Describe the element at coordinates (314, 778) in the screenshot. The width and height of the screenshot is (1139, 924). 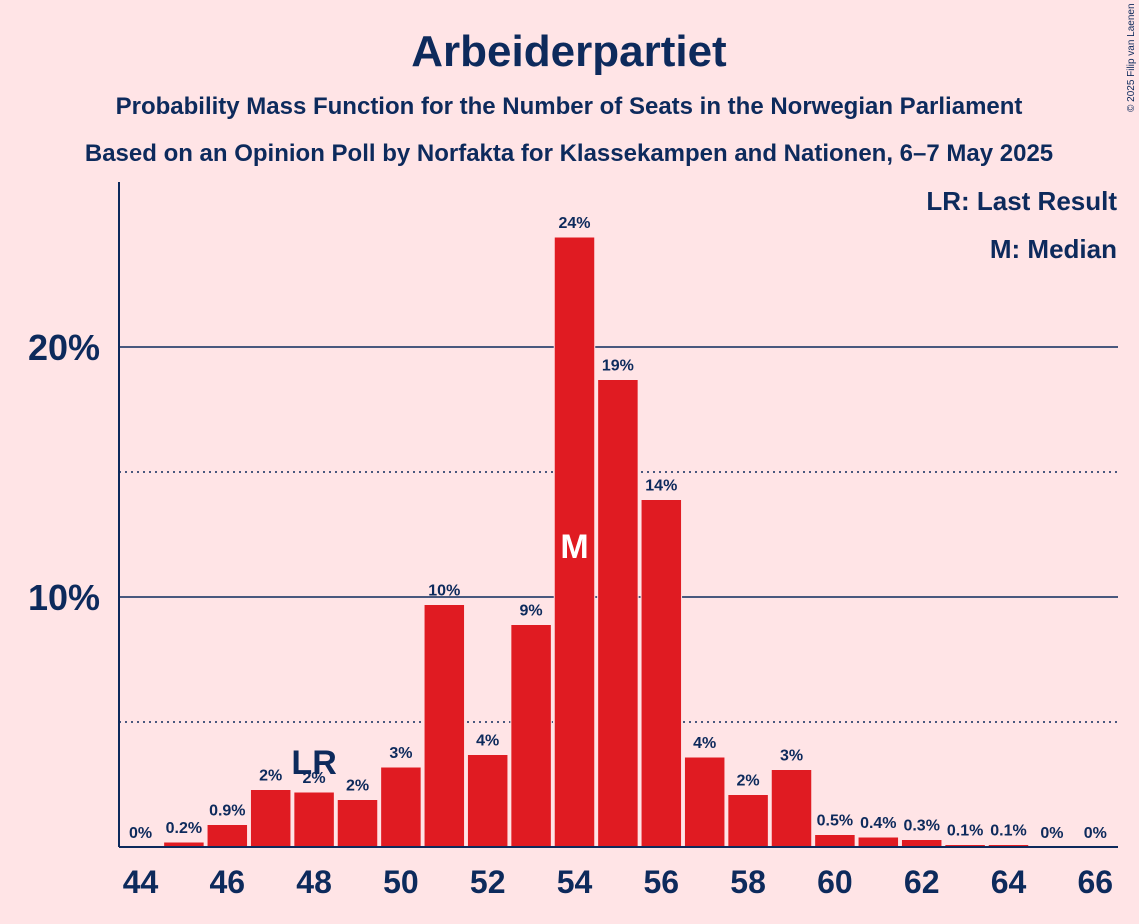
I see `value-label-48: 2%` at that location.